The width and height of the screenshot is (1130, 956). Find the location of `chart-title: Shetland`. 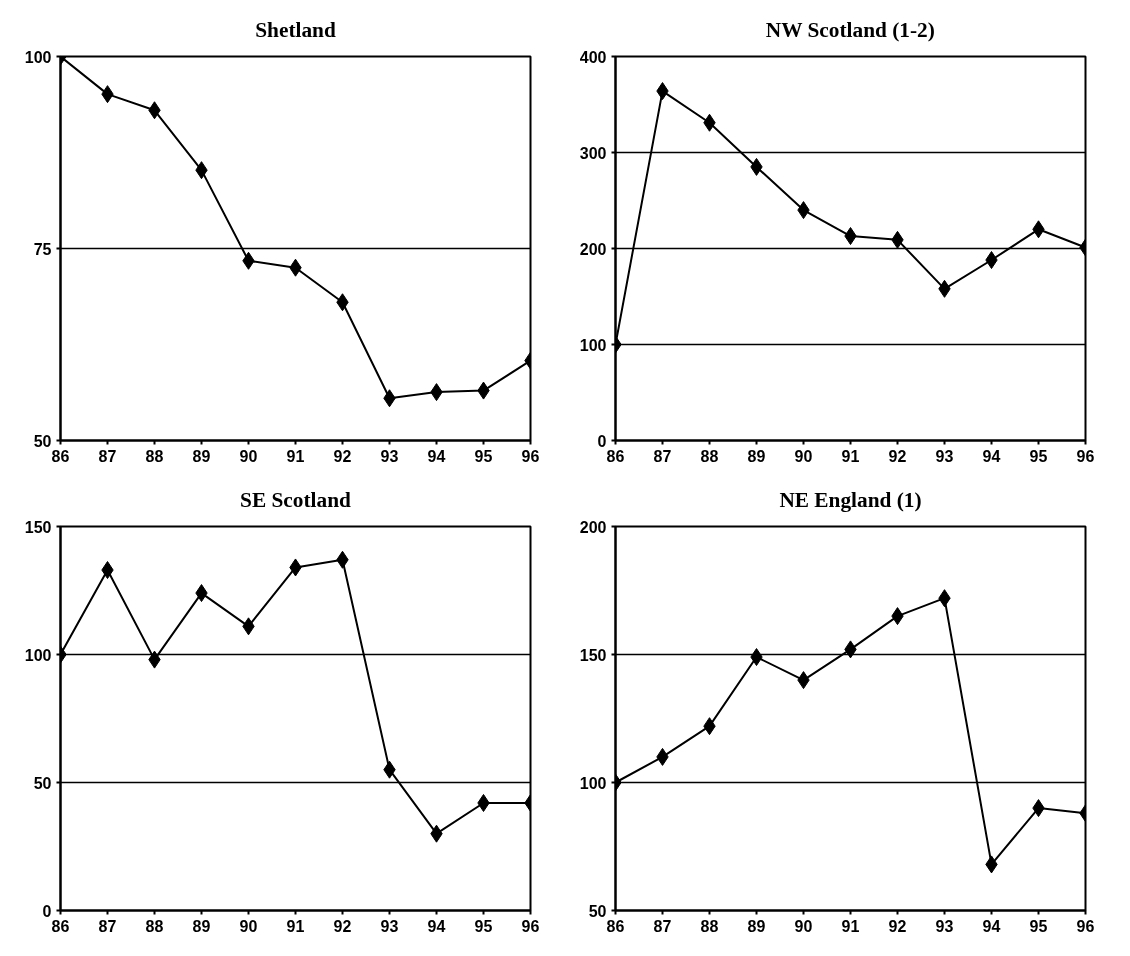

chart-title: Shetland is located at coordinates (295, 29).